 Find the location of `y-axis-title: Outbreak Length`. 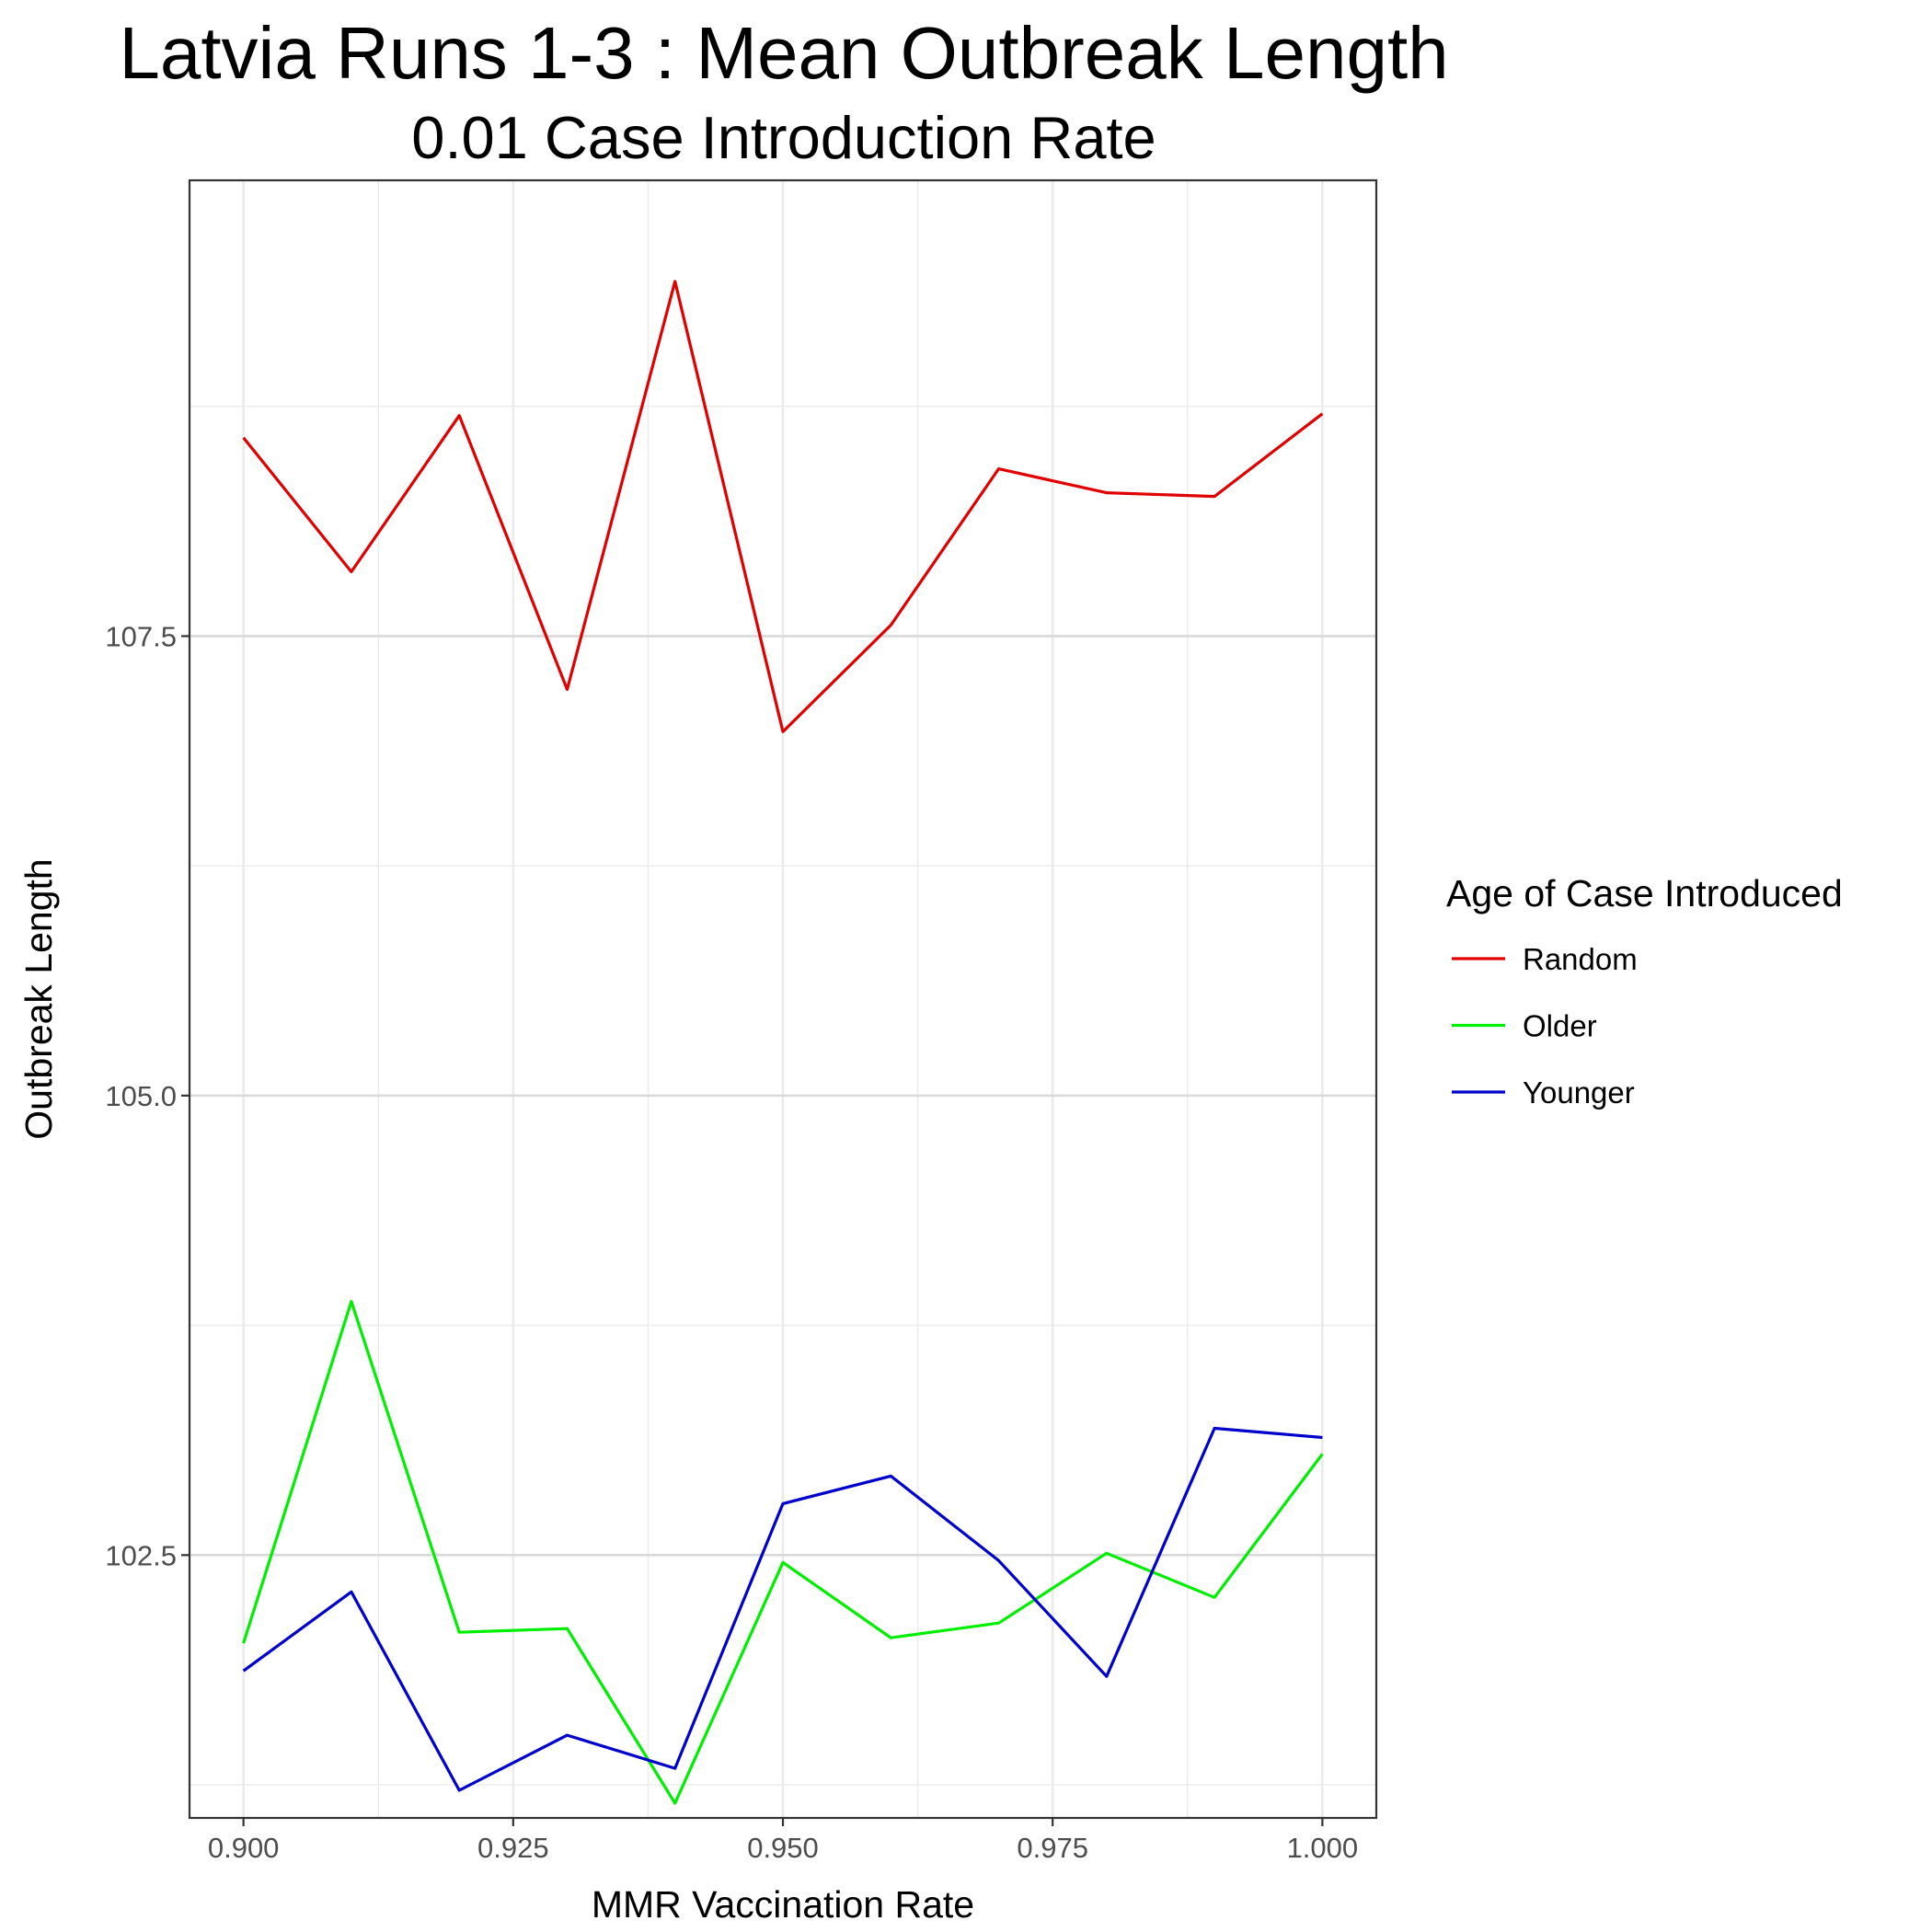

y-axis-title: Outbreak Length is located at coordinates (38, 998).